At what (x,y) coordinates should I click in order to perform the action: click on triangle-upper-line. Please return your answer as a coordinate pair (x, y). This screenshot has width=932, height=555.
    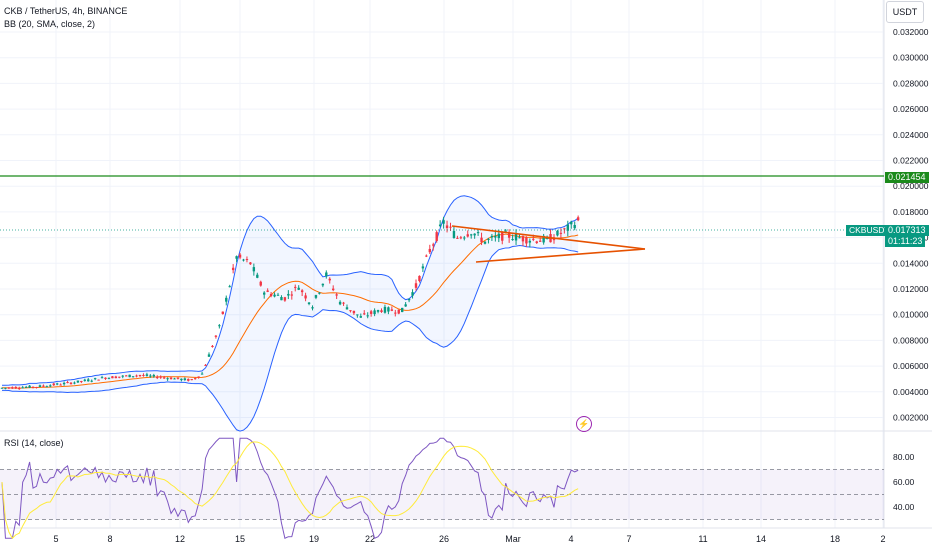
    Looking at the image, I should click on (548, 237).